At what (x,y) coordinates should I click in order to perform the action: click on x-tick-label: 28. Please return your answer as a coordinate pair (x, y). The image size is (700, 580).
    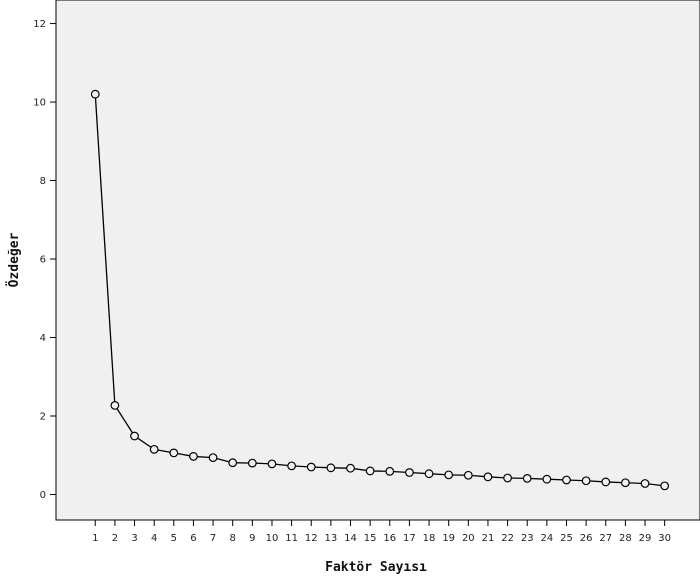
    Looking at the image, I should click on (625, 538).